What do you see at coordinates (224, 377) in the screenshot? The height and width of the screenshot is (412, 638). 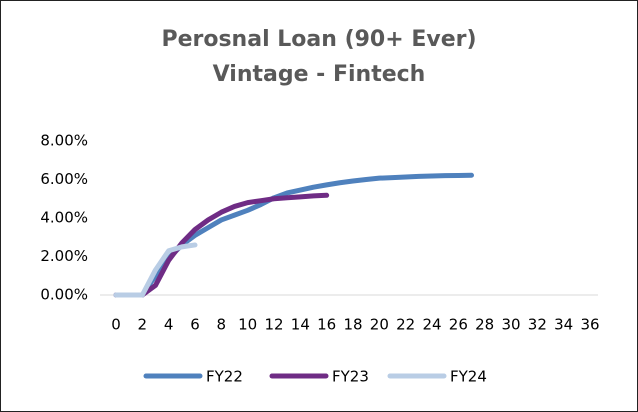 I see `legend-label: FY22` at bounding box center [224, 377].